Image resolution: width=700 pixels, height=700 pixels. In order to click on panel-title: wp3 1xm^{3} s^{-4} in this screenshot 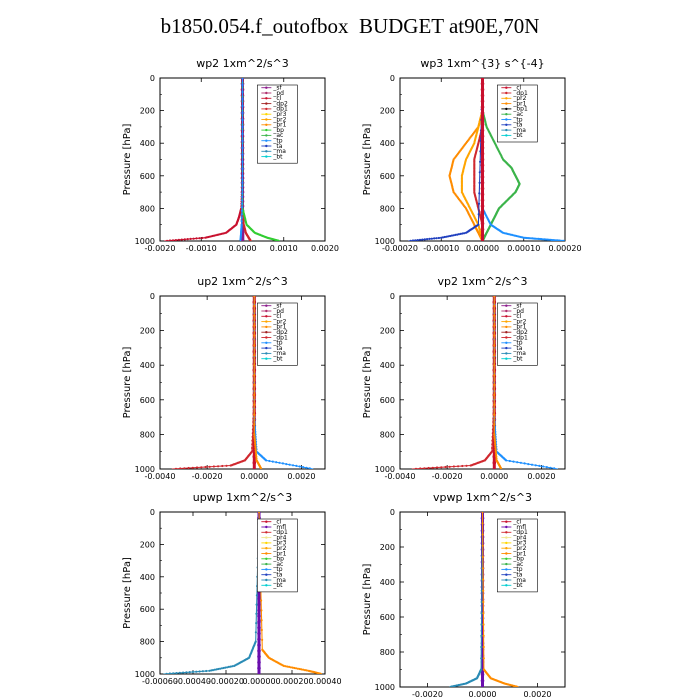, I will do `click(482, 63)`.